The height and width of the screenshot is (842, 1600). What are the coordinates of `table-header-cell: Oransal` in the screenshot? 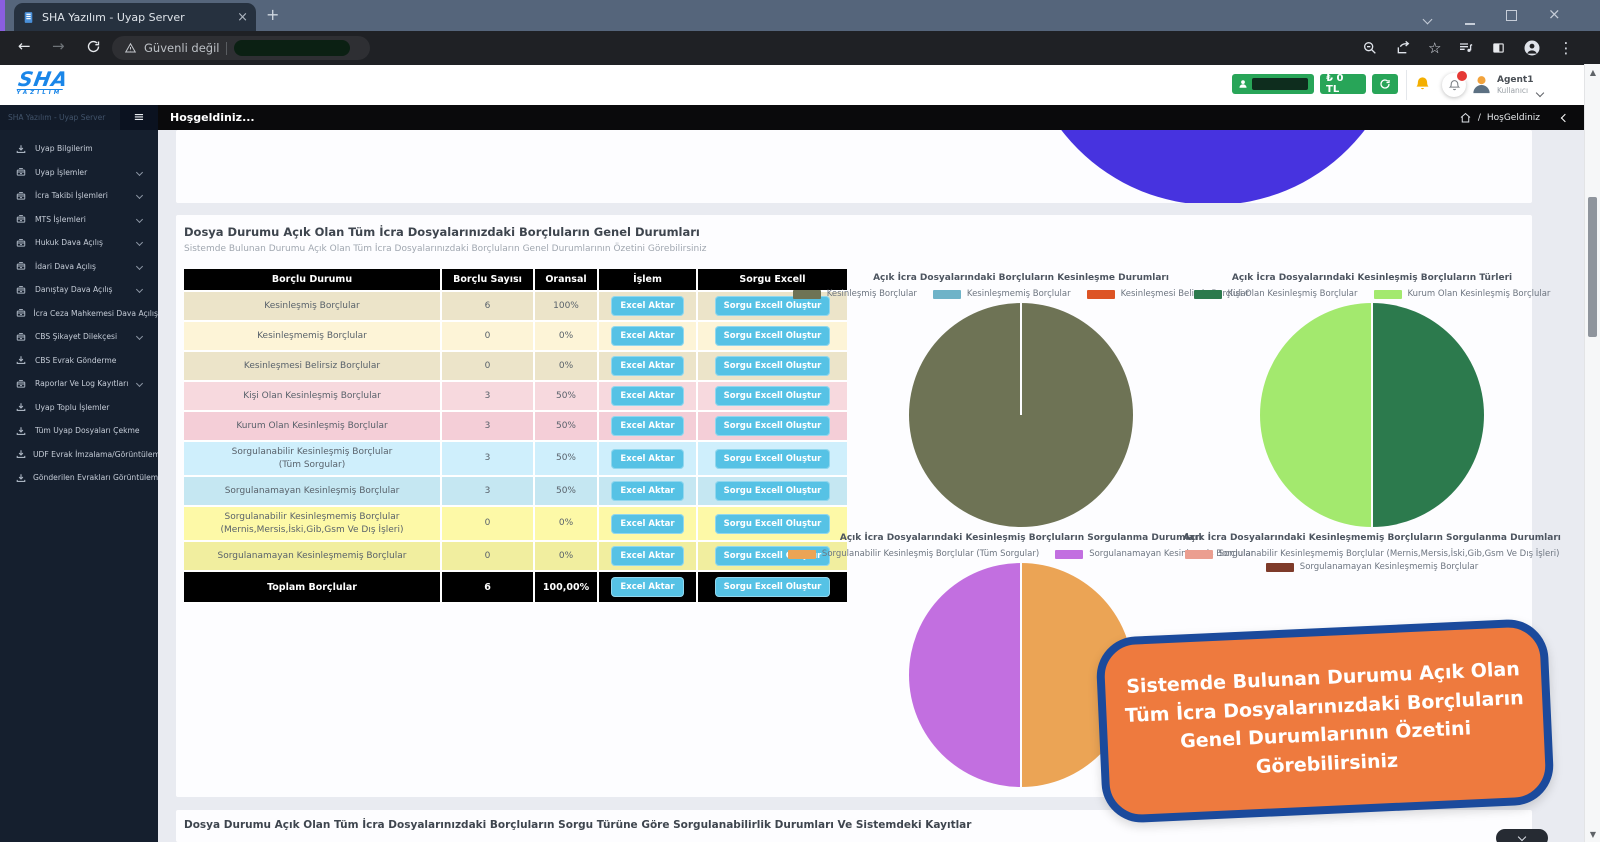 It's located at (567, 280).